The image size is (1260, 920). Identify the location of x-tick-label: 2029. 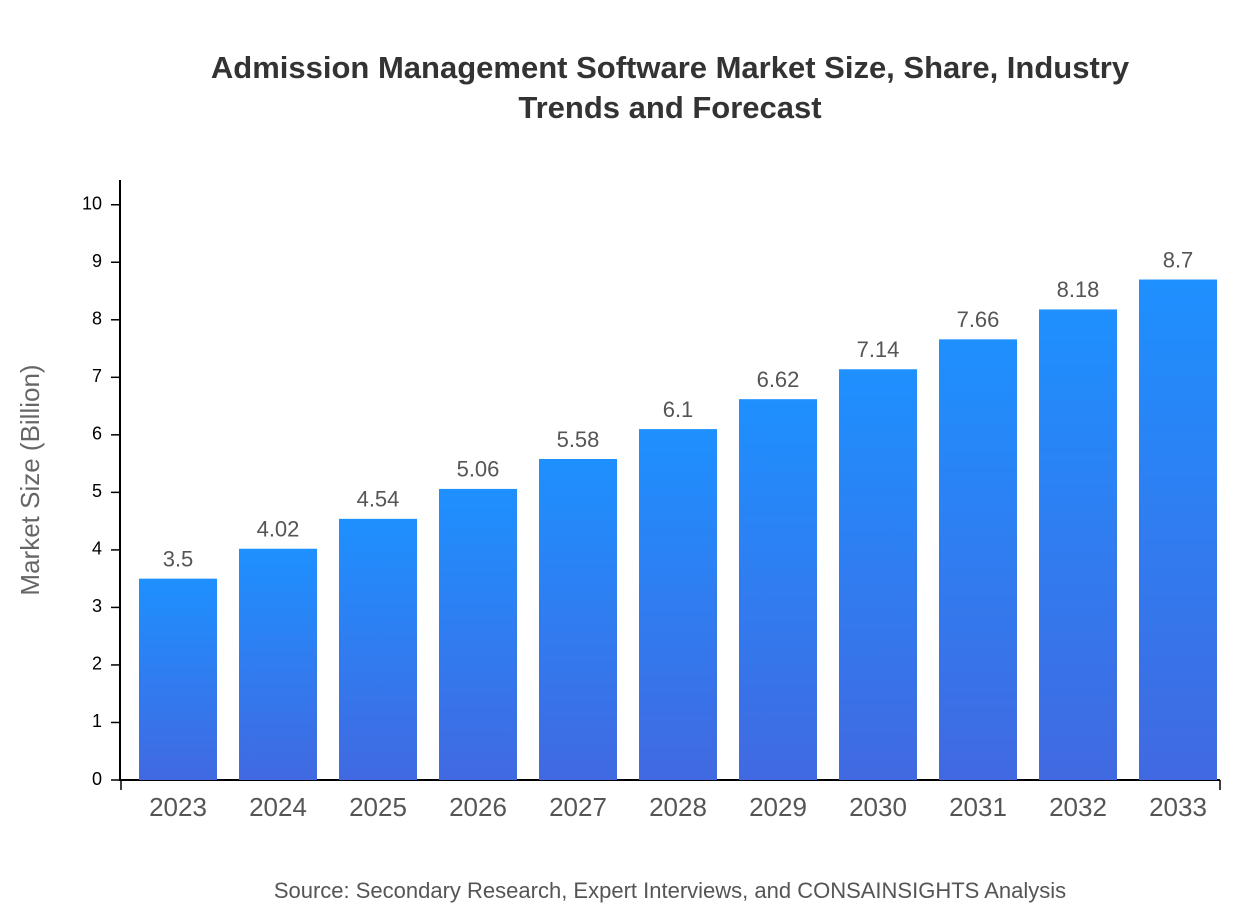
(778, 807).